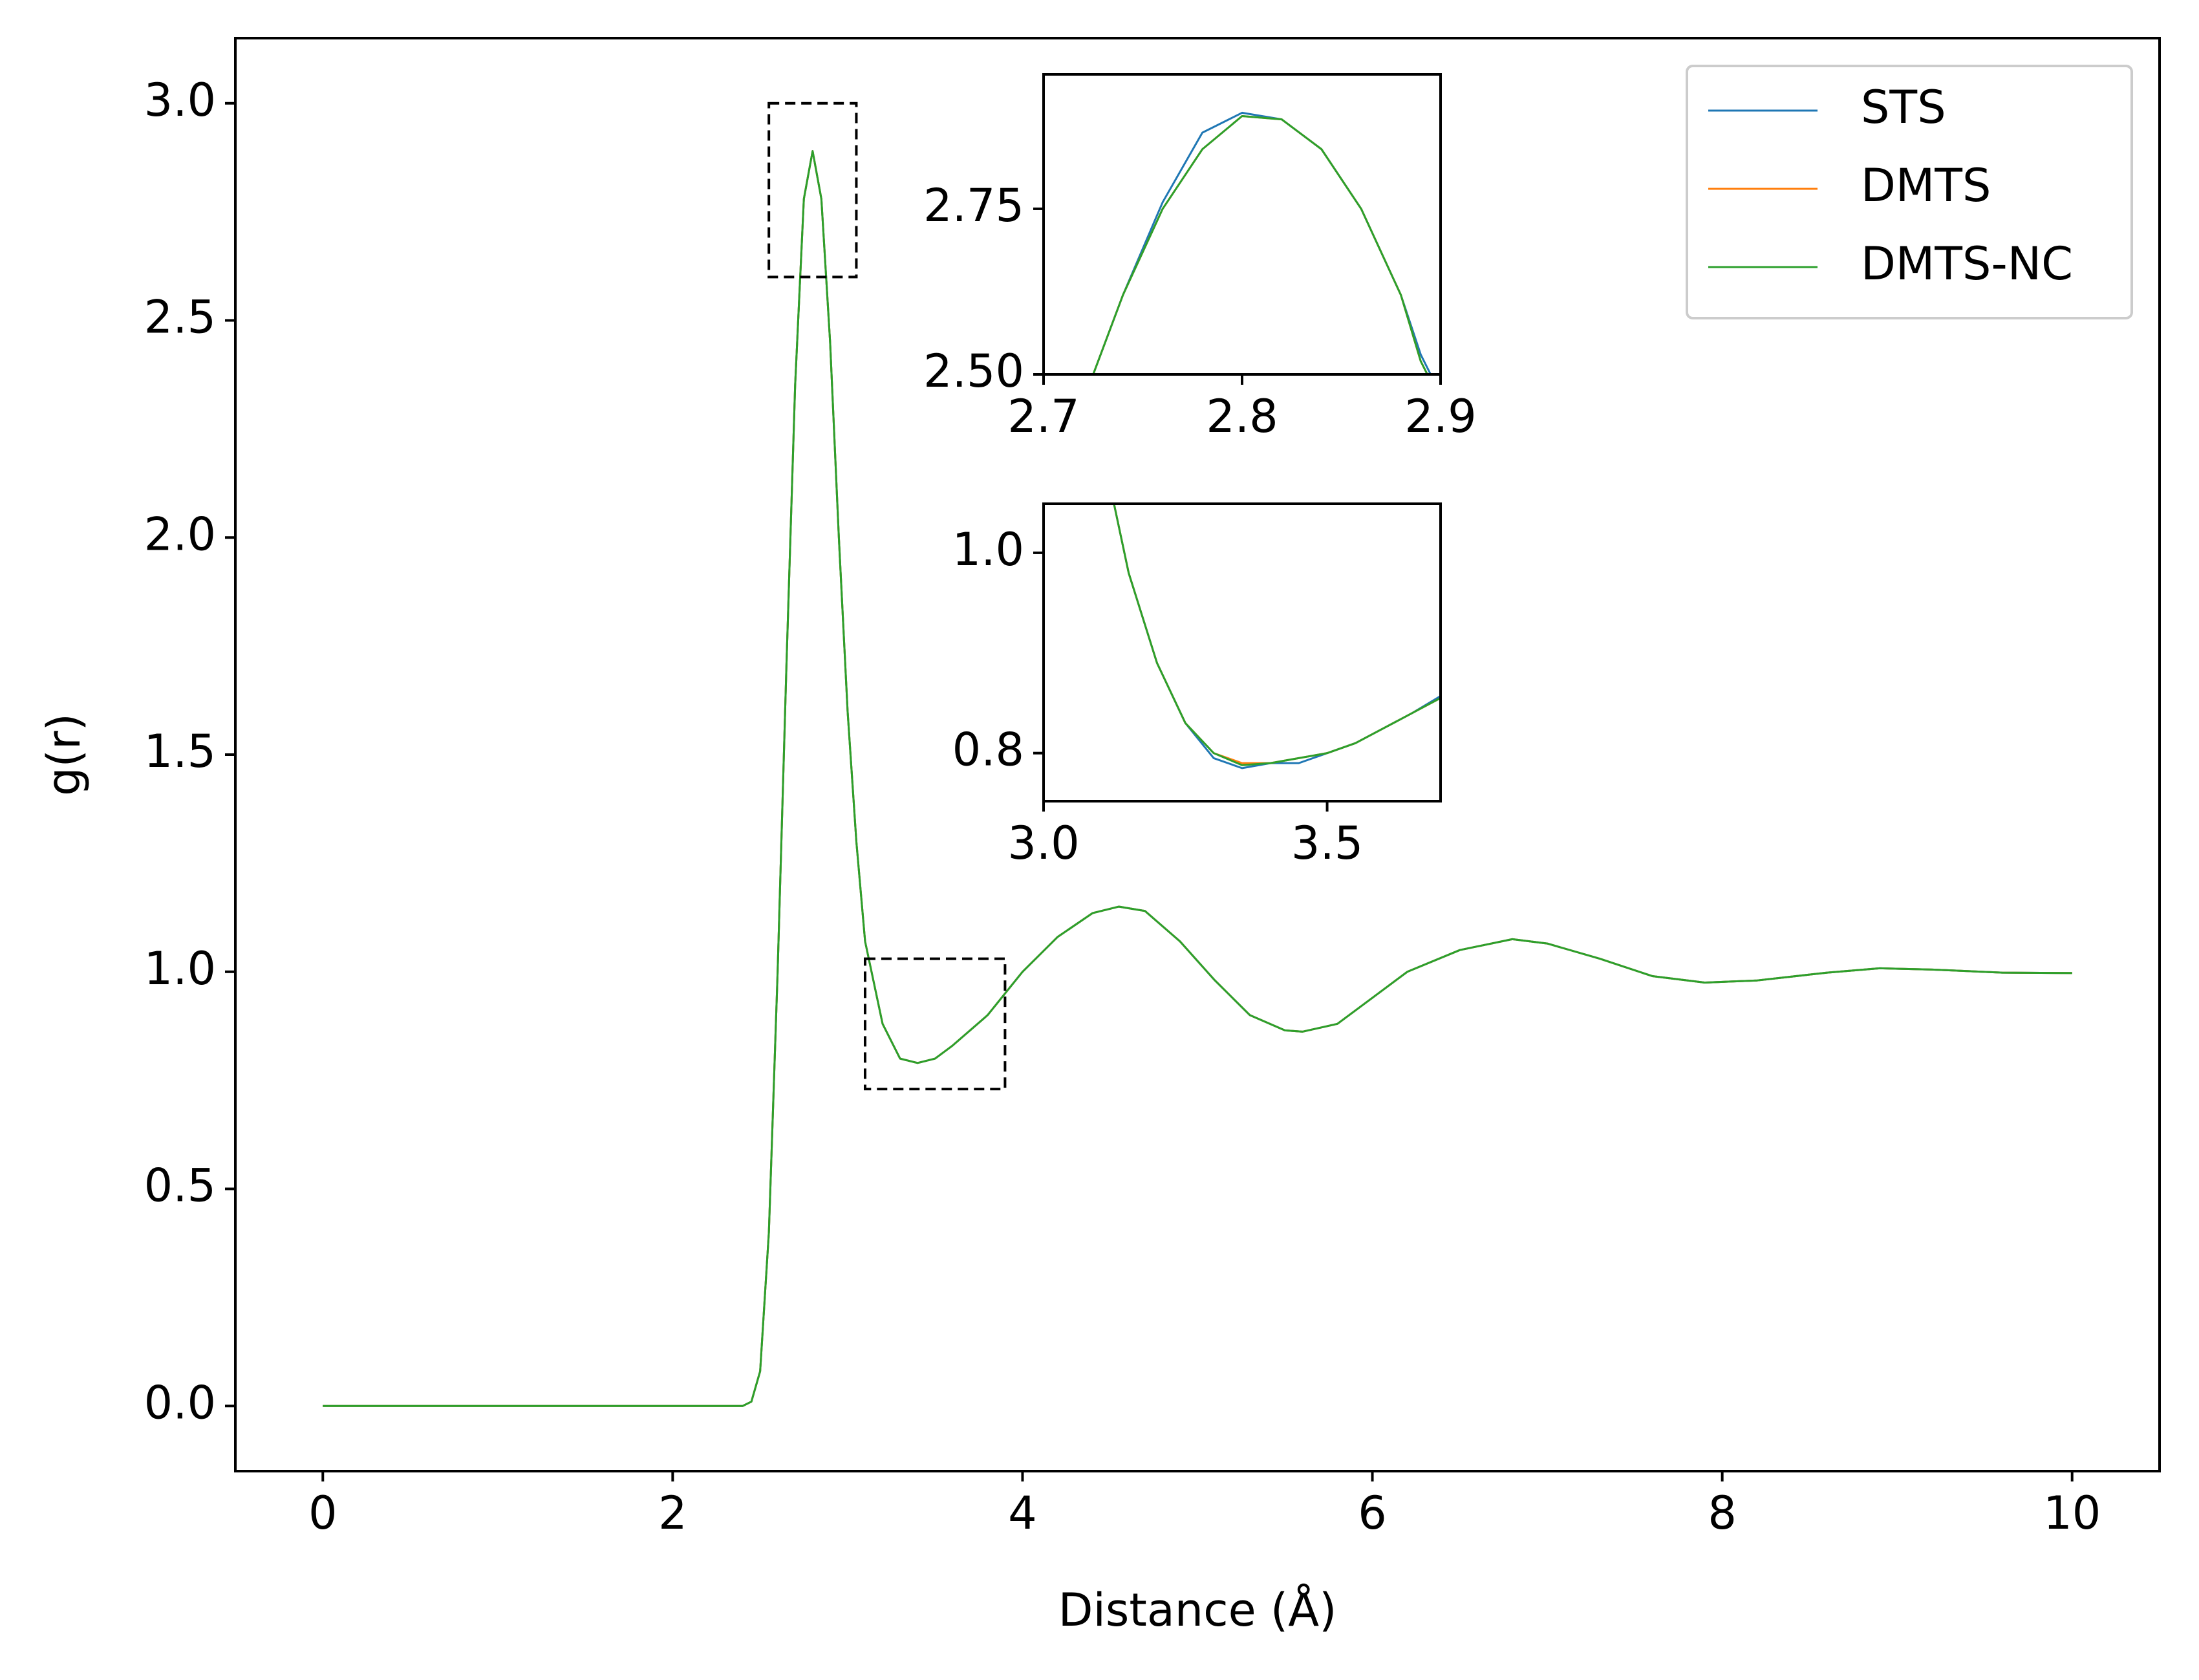 This screenshot has height=1680, width=2199. Describe the element at coordinates (1327, 844) in the screenshot. I see `x-tick-label: 3.5` at that location.